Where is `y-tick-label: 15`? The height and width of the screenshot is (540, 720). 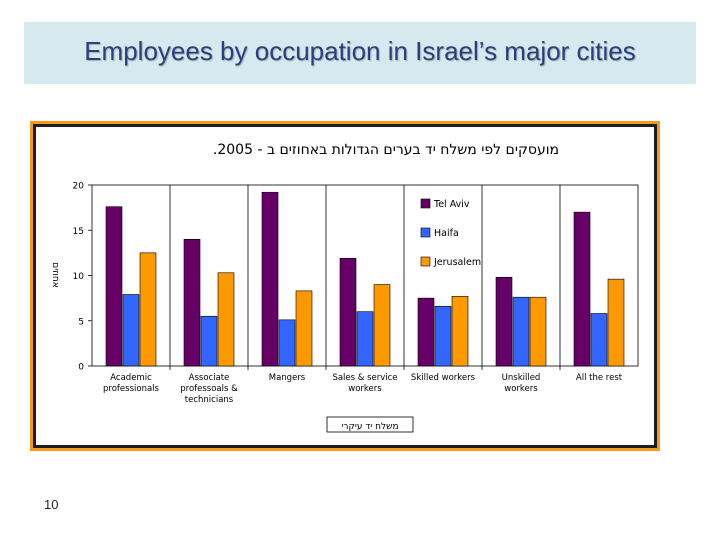 y-tick-label: 15 is located at coordinates (78, 232).